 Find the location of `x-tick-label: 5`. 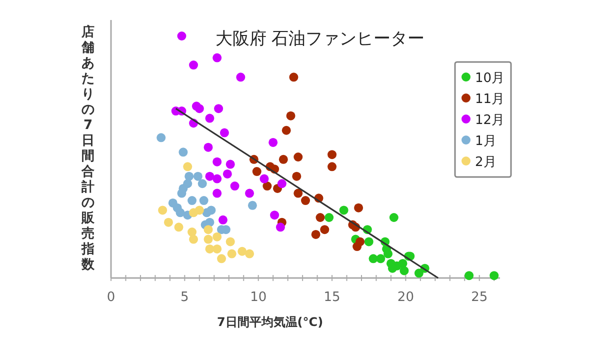

x-tick-label: 5 is located at coordinates (184, 297).